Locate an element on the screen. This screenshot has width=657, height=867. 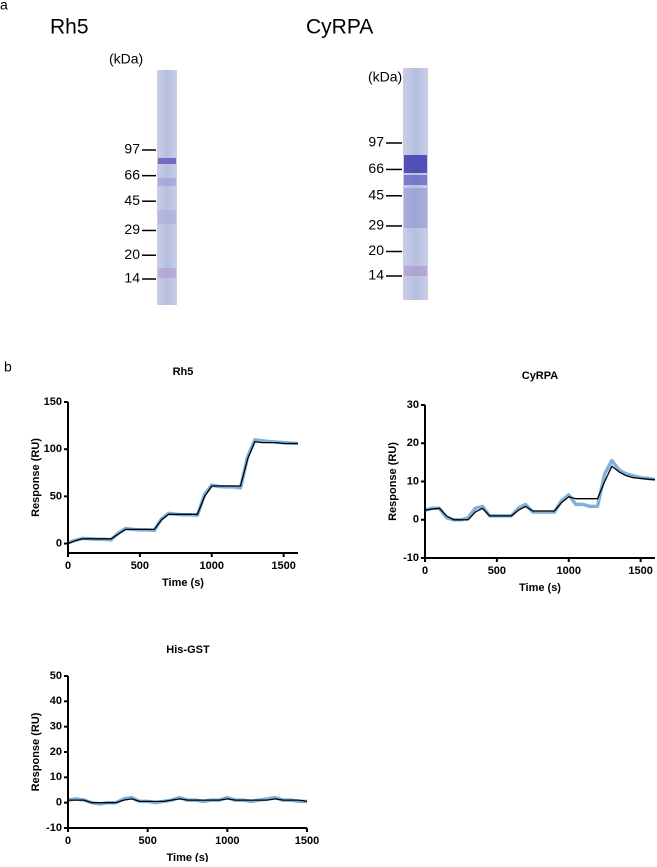
gel-lane is located at coordinates (167, 187).